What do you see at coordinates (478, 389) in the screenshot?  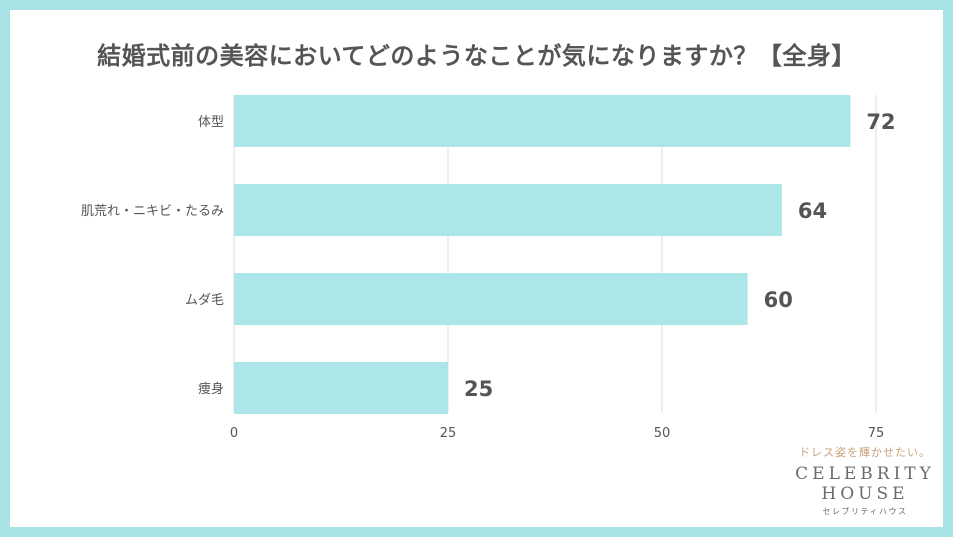 I see `data-label: 25` at bounding box center [478, 389].